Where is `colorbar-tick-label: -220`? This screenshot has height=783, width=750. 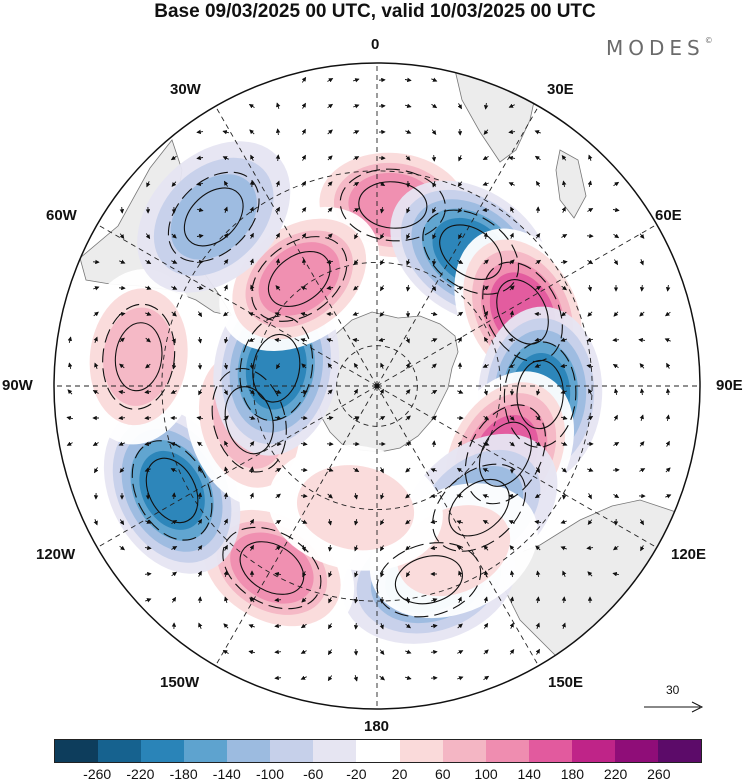
colorbar-tick-label: -220 is located at coordinates (140, 774).